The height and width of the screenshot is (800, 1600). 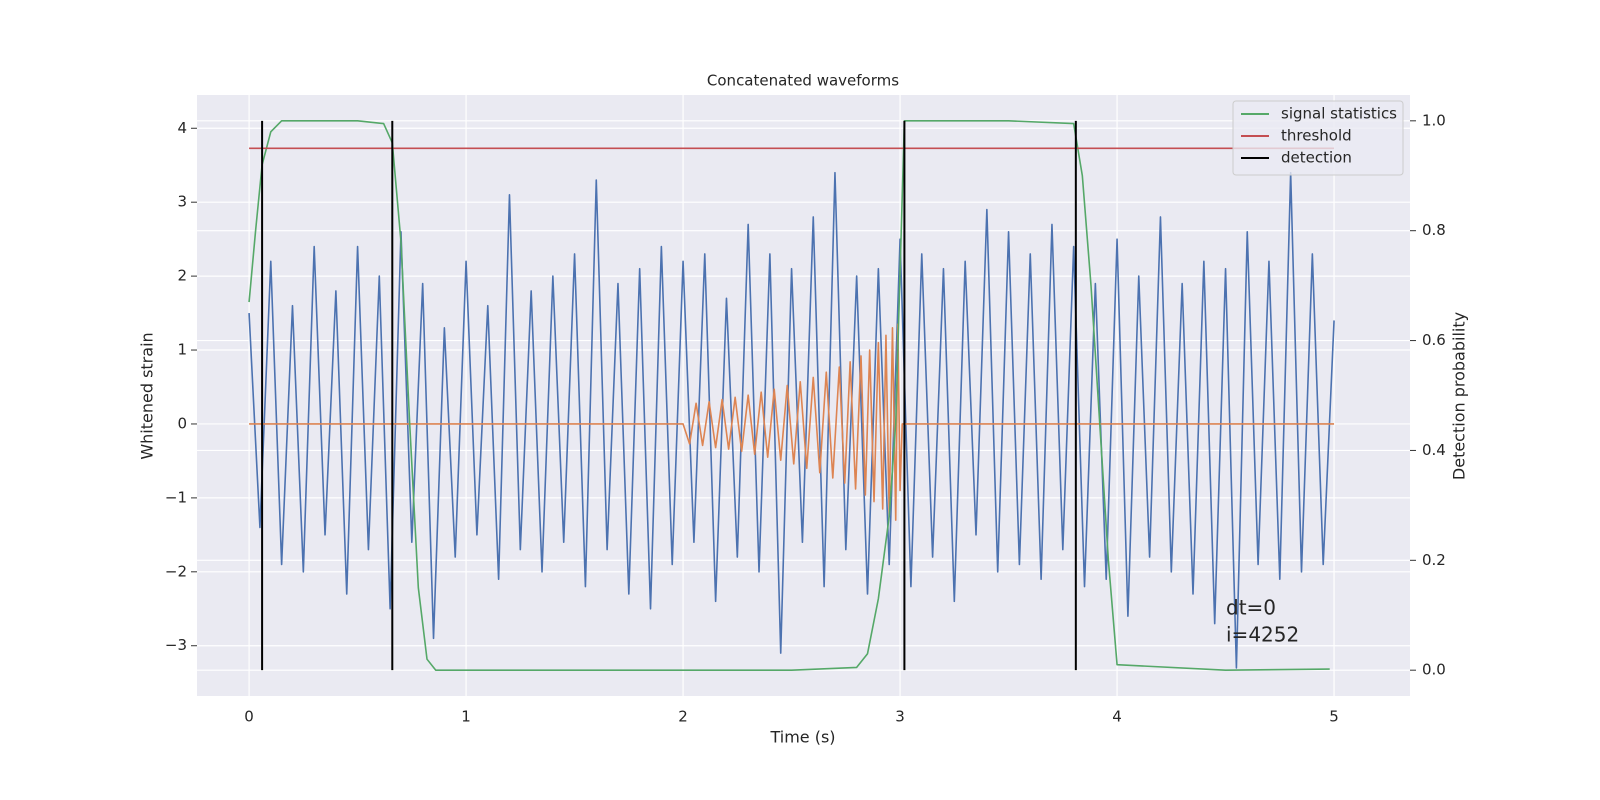 I want to click on legend-box, so click(x=1318, y=138).